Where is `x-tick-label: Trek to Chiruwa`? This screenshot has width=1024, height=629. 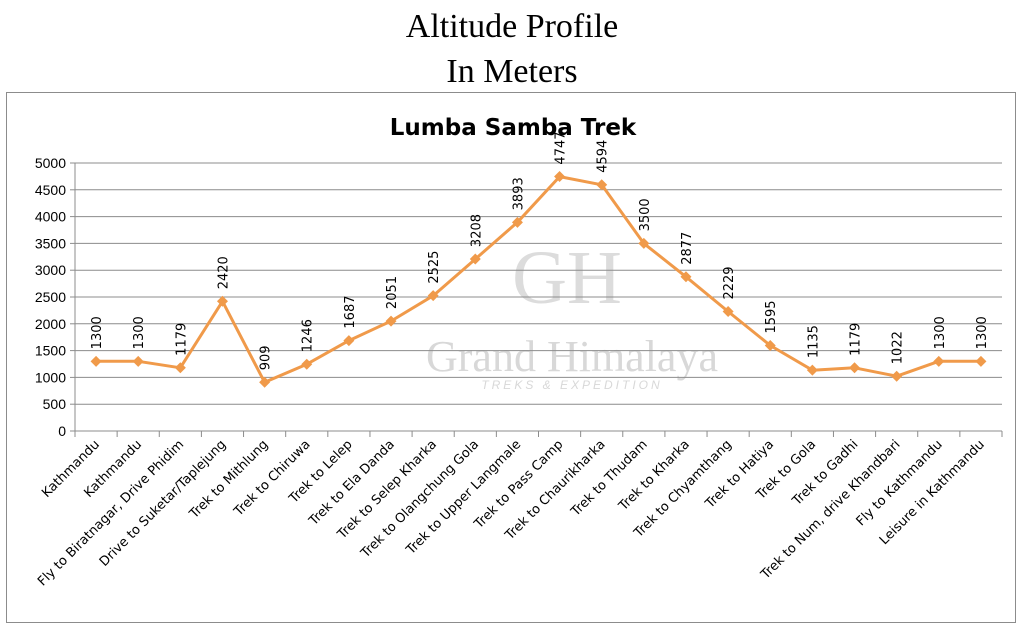
x-tick-label: Trek to Chiruwa is located at coordinates (272, 478).